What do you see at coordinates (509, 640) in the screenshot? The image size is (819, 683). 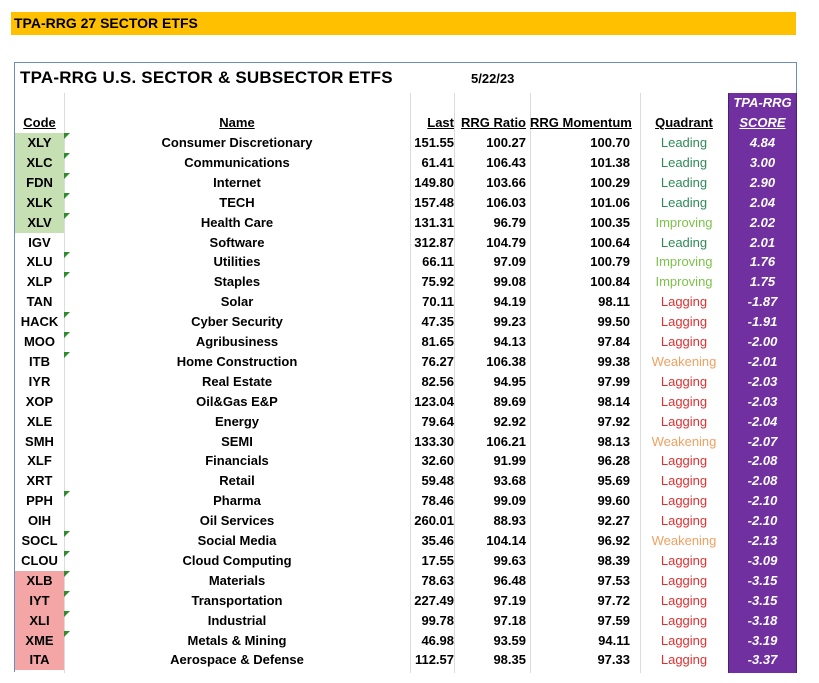 I see `rrg-ratio-cell: 93.59` at bounding box center [509, 640].